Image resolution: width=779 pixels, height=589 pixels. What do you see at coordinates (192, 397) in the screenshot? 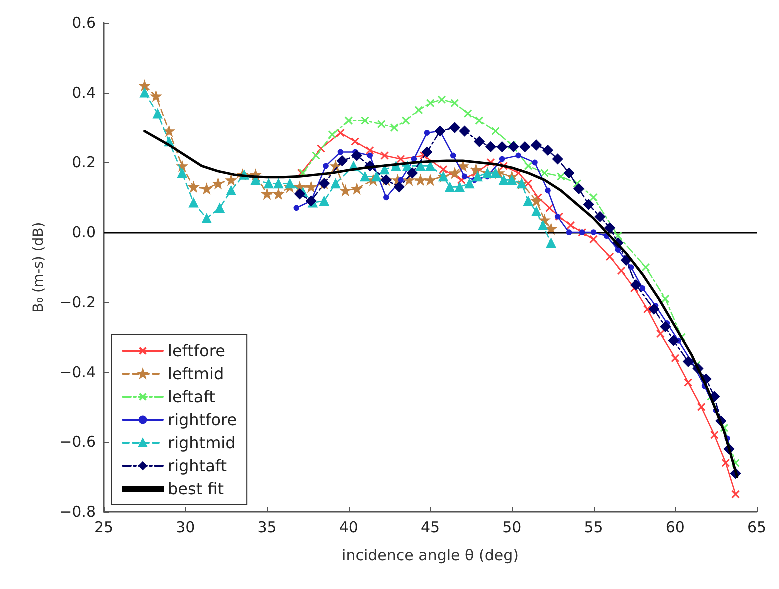
I see `legend-label: leftaft` at bounding box center [192, 397].